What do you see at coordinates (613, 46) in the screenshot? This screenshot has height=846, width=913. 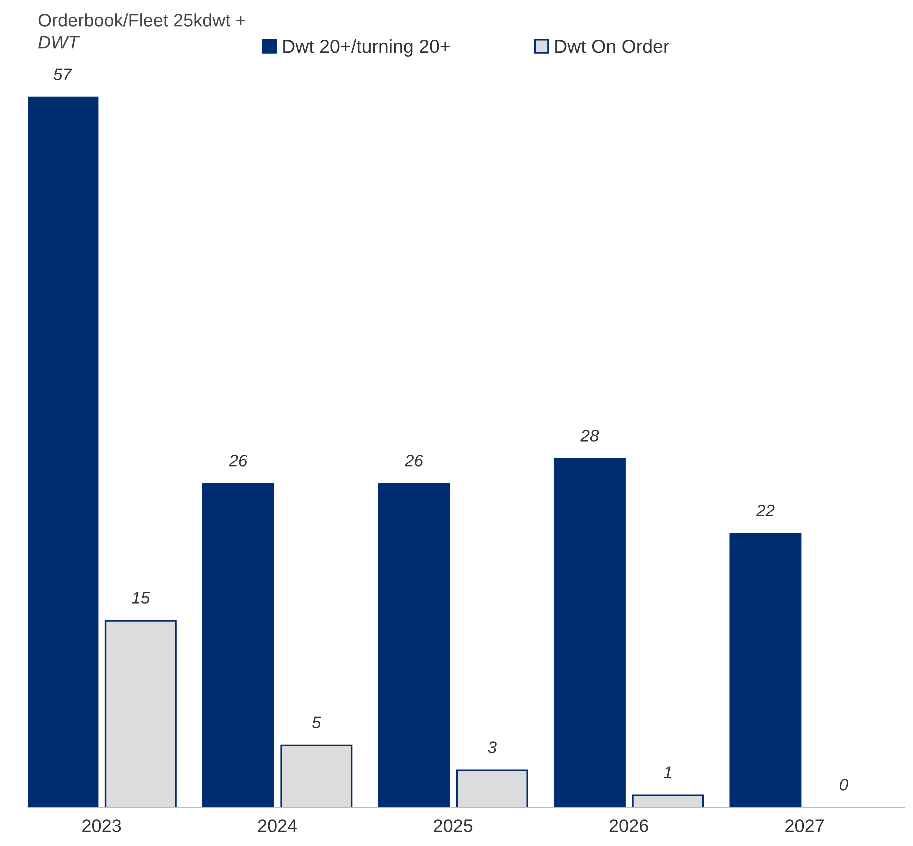 I see `legend-label: Dwt On Order` at bounding box center [613, 46].